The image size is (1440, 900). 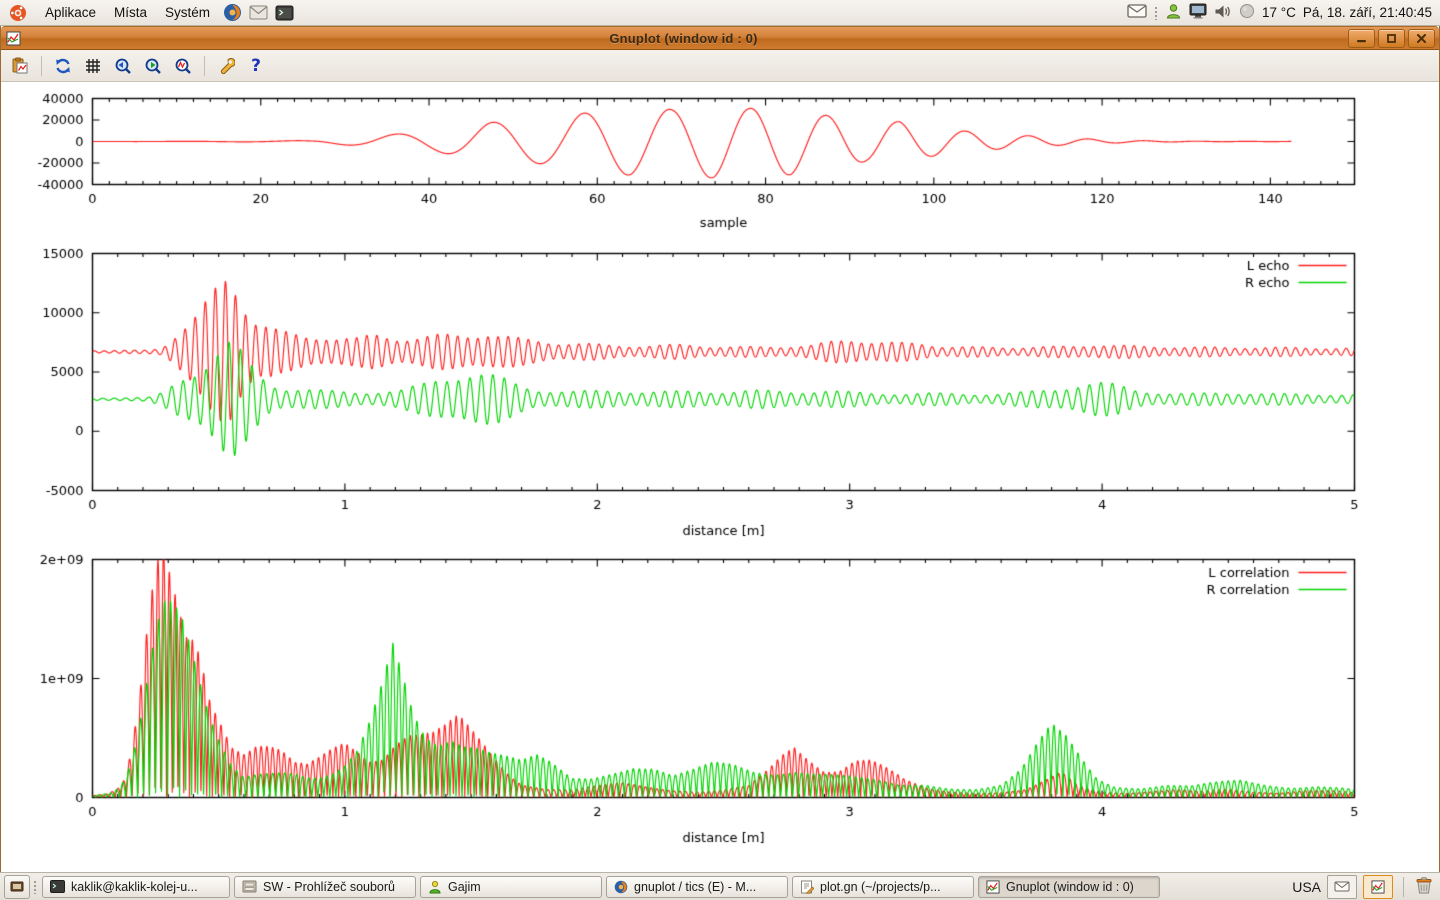 I want to click on grid-icon, so click(x=93, y=65).